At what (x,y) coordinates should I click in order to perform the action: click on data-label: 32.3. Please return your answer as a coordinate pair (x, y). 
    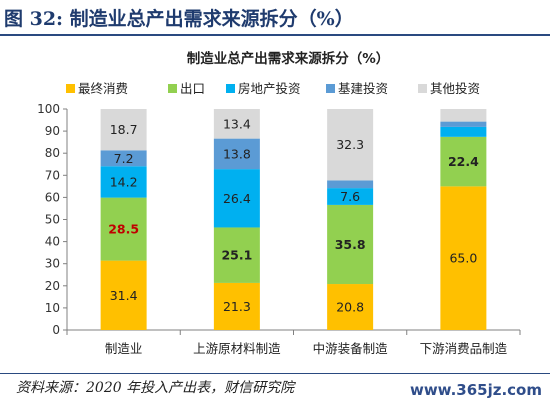
    Looking at the image, I should click on (350, 144).